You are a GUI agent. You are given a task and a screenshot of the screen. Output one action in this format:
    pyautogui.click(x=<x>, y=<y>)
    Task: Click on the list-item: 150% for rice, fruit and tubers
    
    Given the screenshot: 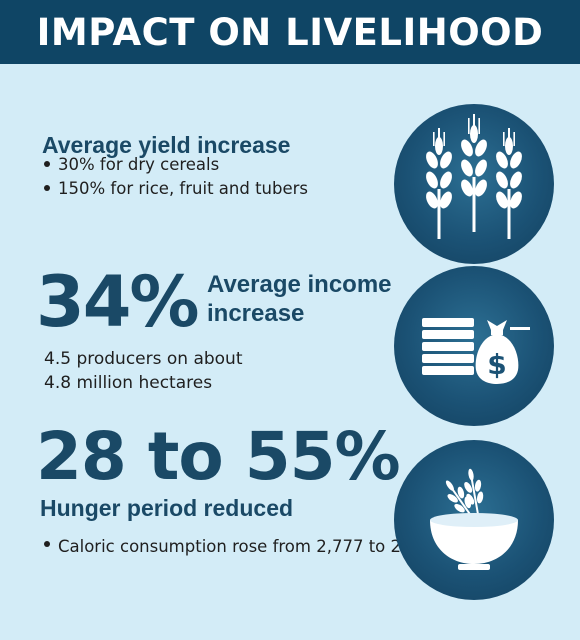 What is the action you would take?
    pyautogui.click(x=175, y=189)
    